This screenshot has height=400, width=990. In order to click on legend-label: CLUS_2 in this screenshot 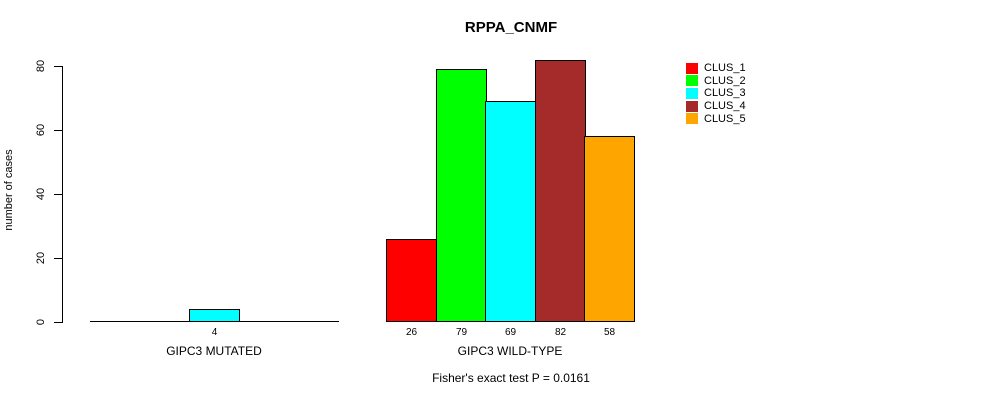, I will do `click(725, 80)`.